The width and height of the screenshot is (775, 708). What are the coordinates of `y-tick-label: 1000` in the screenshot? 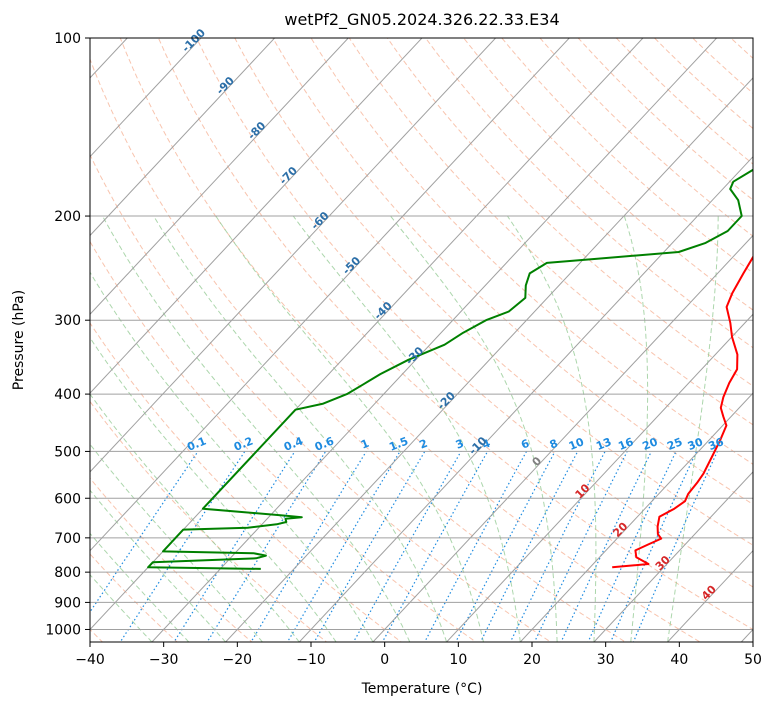 It's located at (63, 630).